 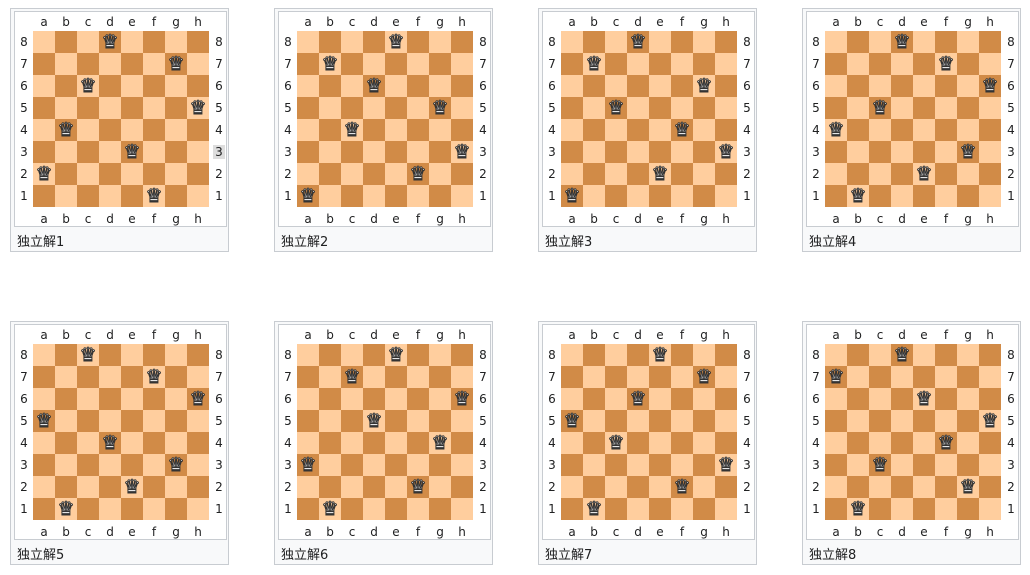 What do you see at coordinates (552, 86) in the screenshot?
I see `left-rank-label: 6` at bounding box center [552, 86].